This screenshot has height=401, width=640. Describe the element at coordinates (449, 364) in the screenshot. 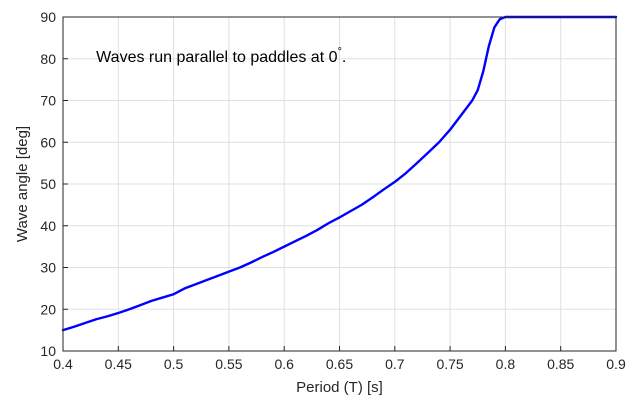

I see `x-tick-label: 0.75` at that location.